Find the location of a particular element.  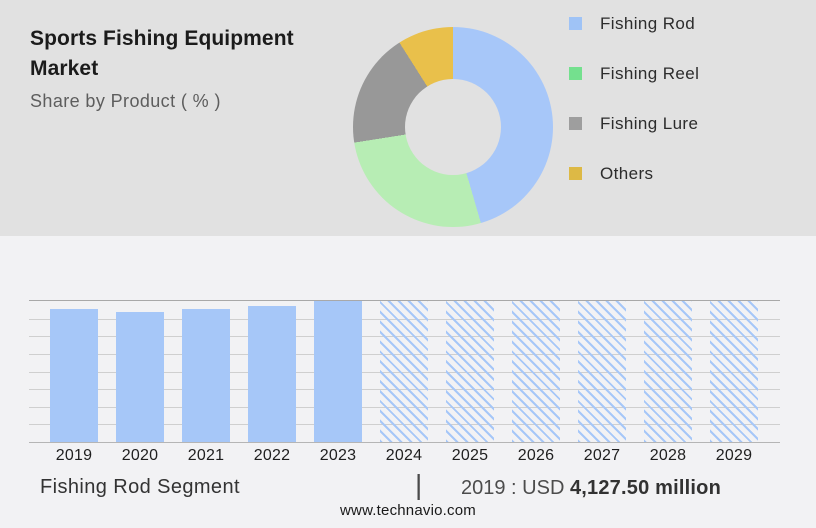

forecast-bar-2024 is located at coordinates (404, 371).